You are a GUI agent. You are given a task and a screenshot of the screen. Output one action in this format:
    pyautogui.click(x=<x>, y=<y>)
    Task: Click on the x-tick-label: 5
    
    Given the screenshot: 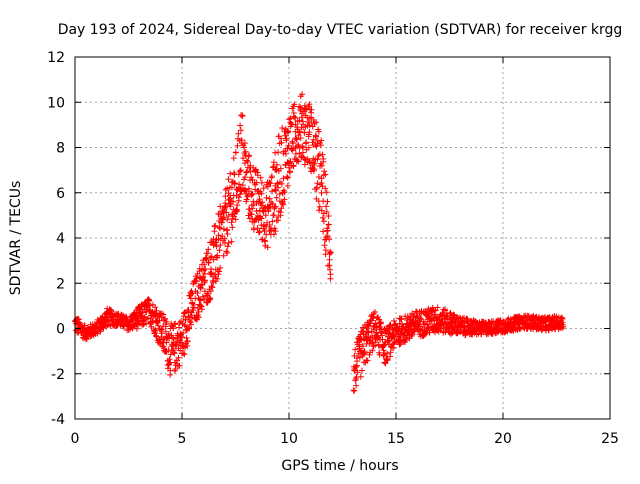 What is the action you would take?
    pyautogui.click(x=182, y=439)
    